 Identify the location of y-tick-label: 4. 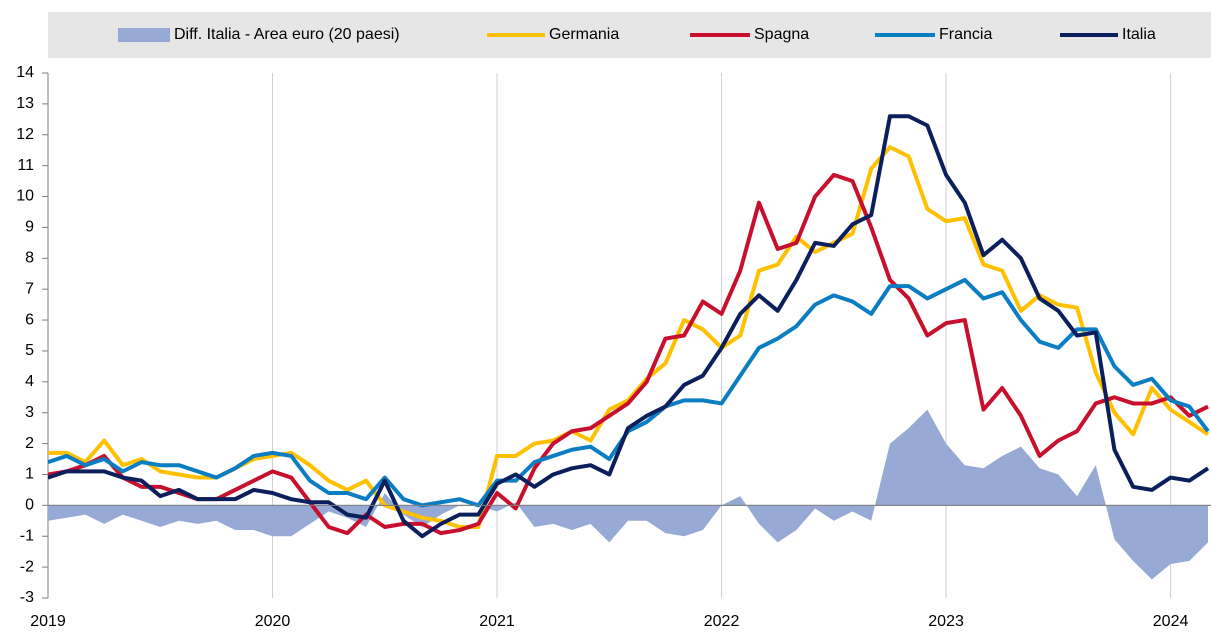
(29, 381).